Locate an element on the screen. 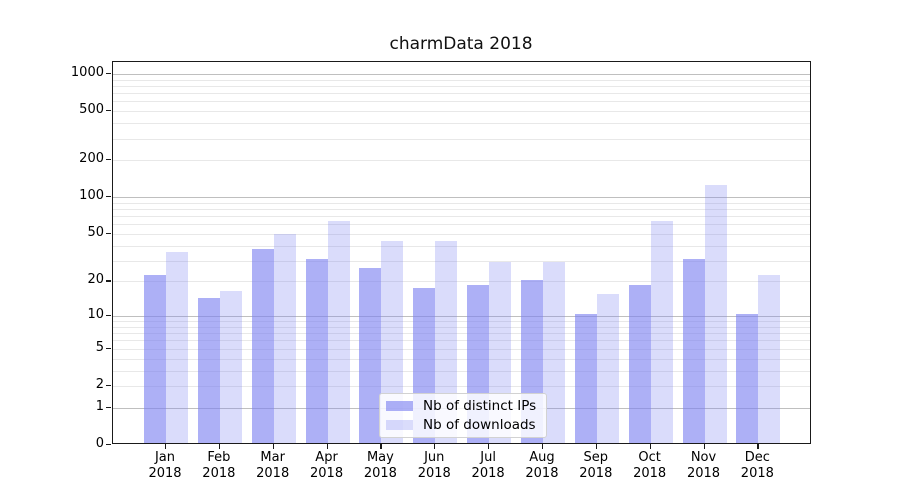 The height and width of the screenshot is (500, 900). x-tick-label: Jul 2018 is located at coordinates (488, 466).